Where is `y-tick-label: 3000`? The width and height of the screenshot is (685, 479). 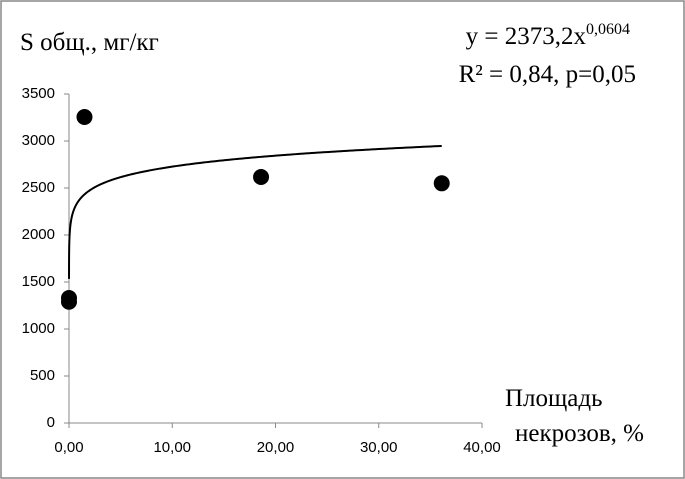 y-tick-label: 3000 is located at coordinates (38, 140).